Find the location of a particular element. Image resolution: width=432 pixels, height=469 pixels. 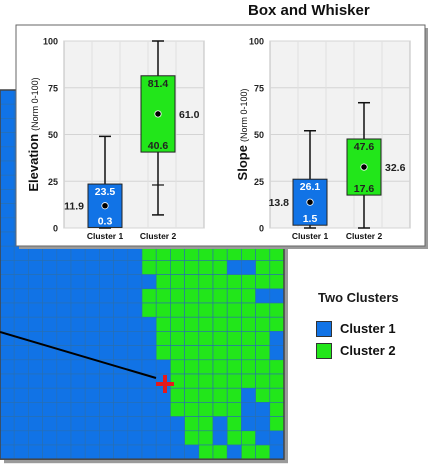

mean-label: 13.8 is located at coordinates (279, 203).